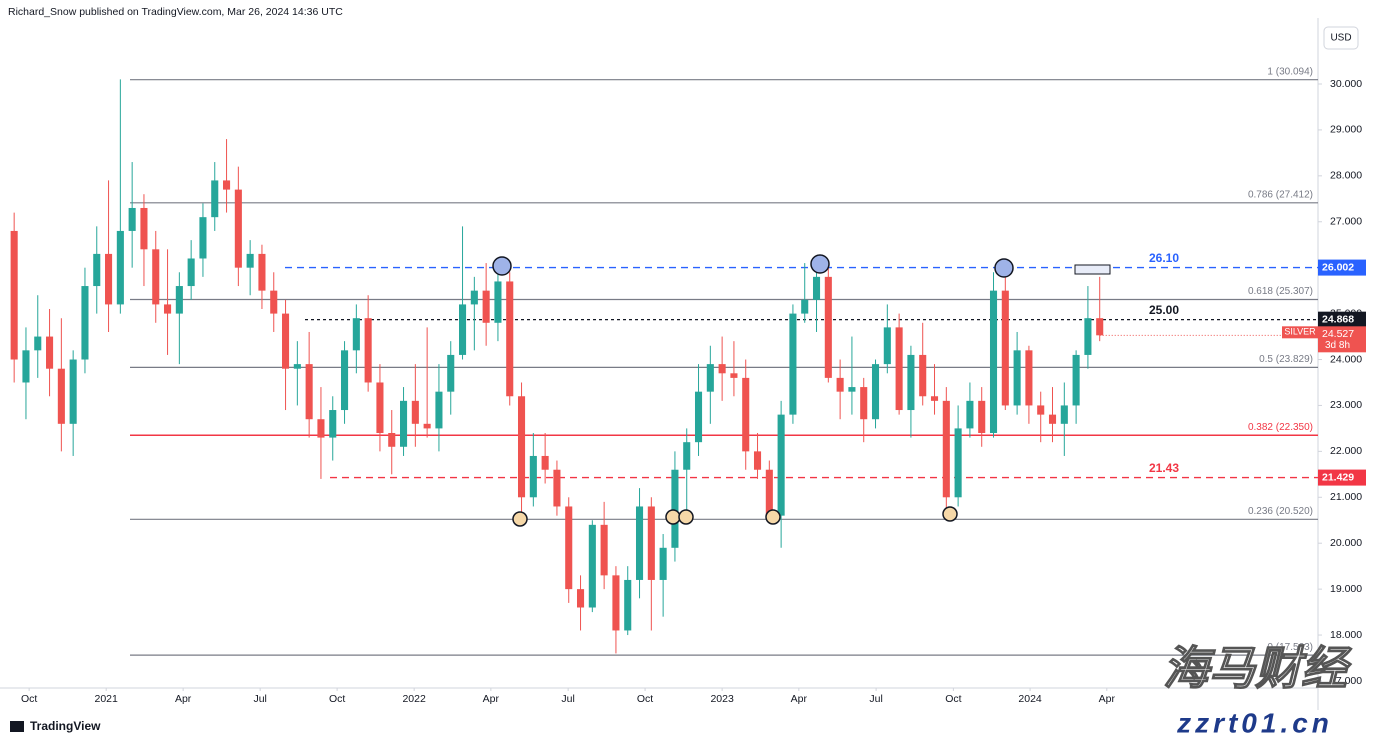 The image size is (1377, 747). Describe the element at coordinates (1346, 543) in the screenshot. I see `y-tick-label: 20.000` at that location.